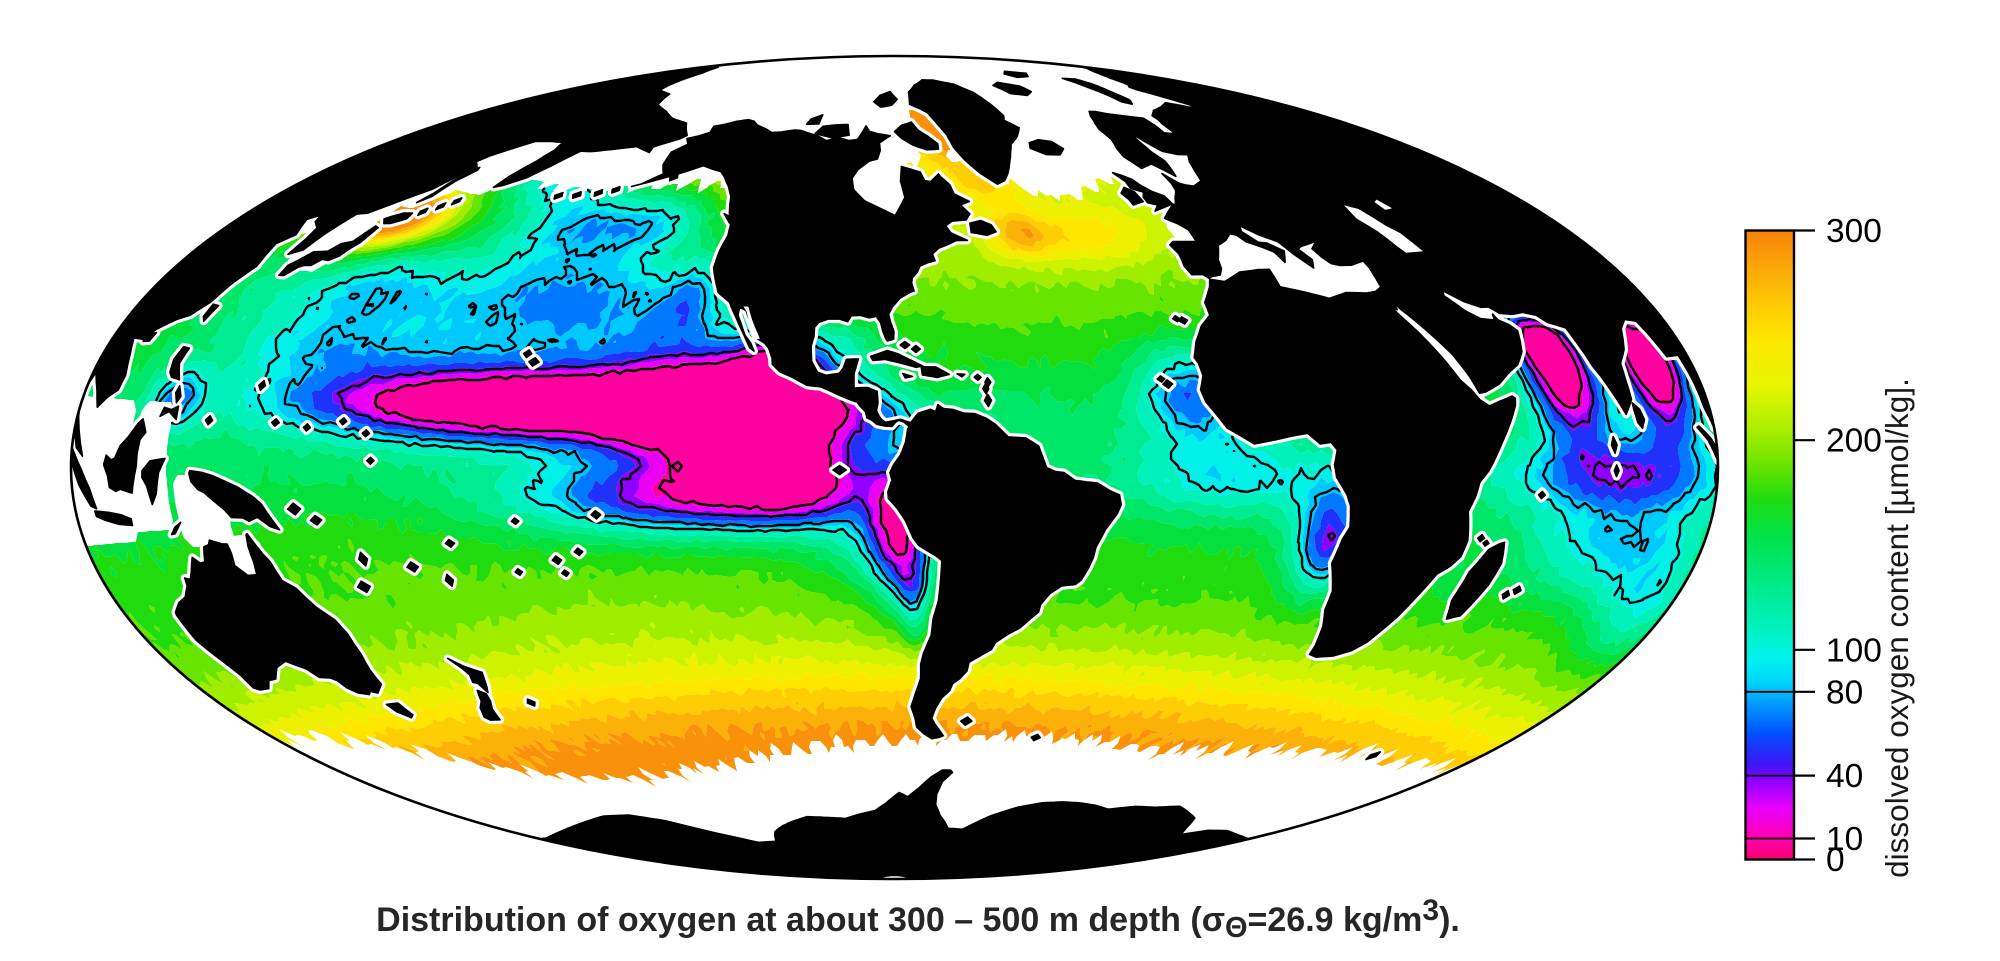  Describe the element at coordinates (1844, 776) in the screenshot. I see `svg-text: 40` at that location.